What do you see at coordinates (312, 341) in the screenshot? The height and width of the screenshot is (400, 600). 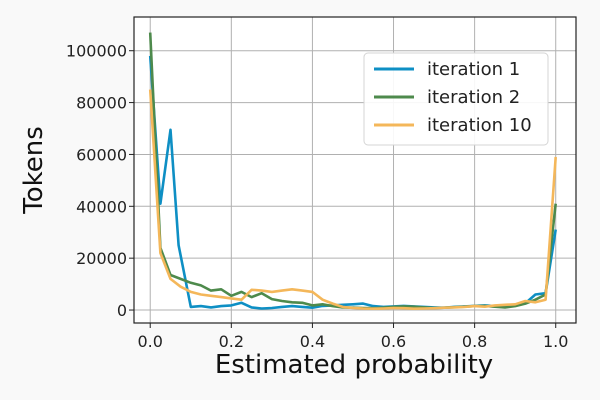 I see `x-tick-label: 0.4` at bounding box center [312, 341].